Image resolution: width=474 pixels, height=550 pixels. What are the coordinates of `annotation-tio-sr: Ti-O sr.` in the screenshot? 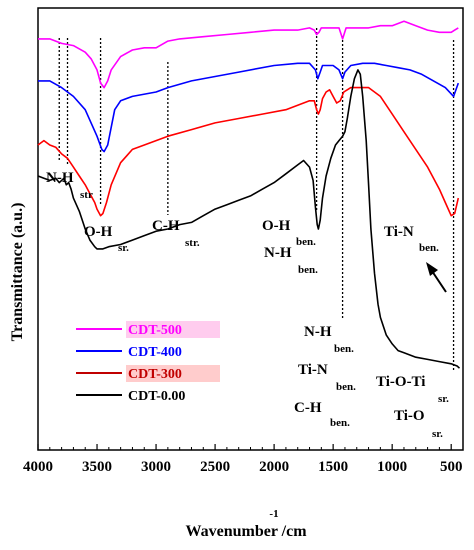 It's located at (418, 424).